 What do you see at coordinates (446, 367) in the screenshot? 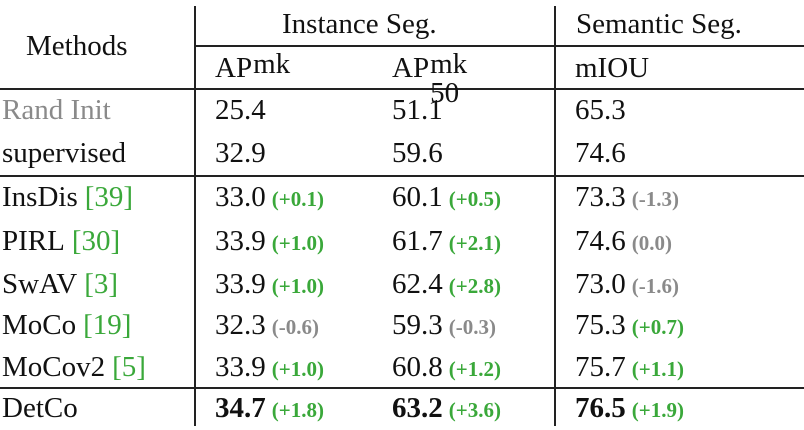
I see `cell: 60.8 (+1.2)` at bounding box center [446, 367].